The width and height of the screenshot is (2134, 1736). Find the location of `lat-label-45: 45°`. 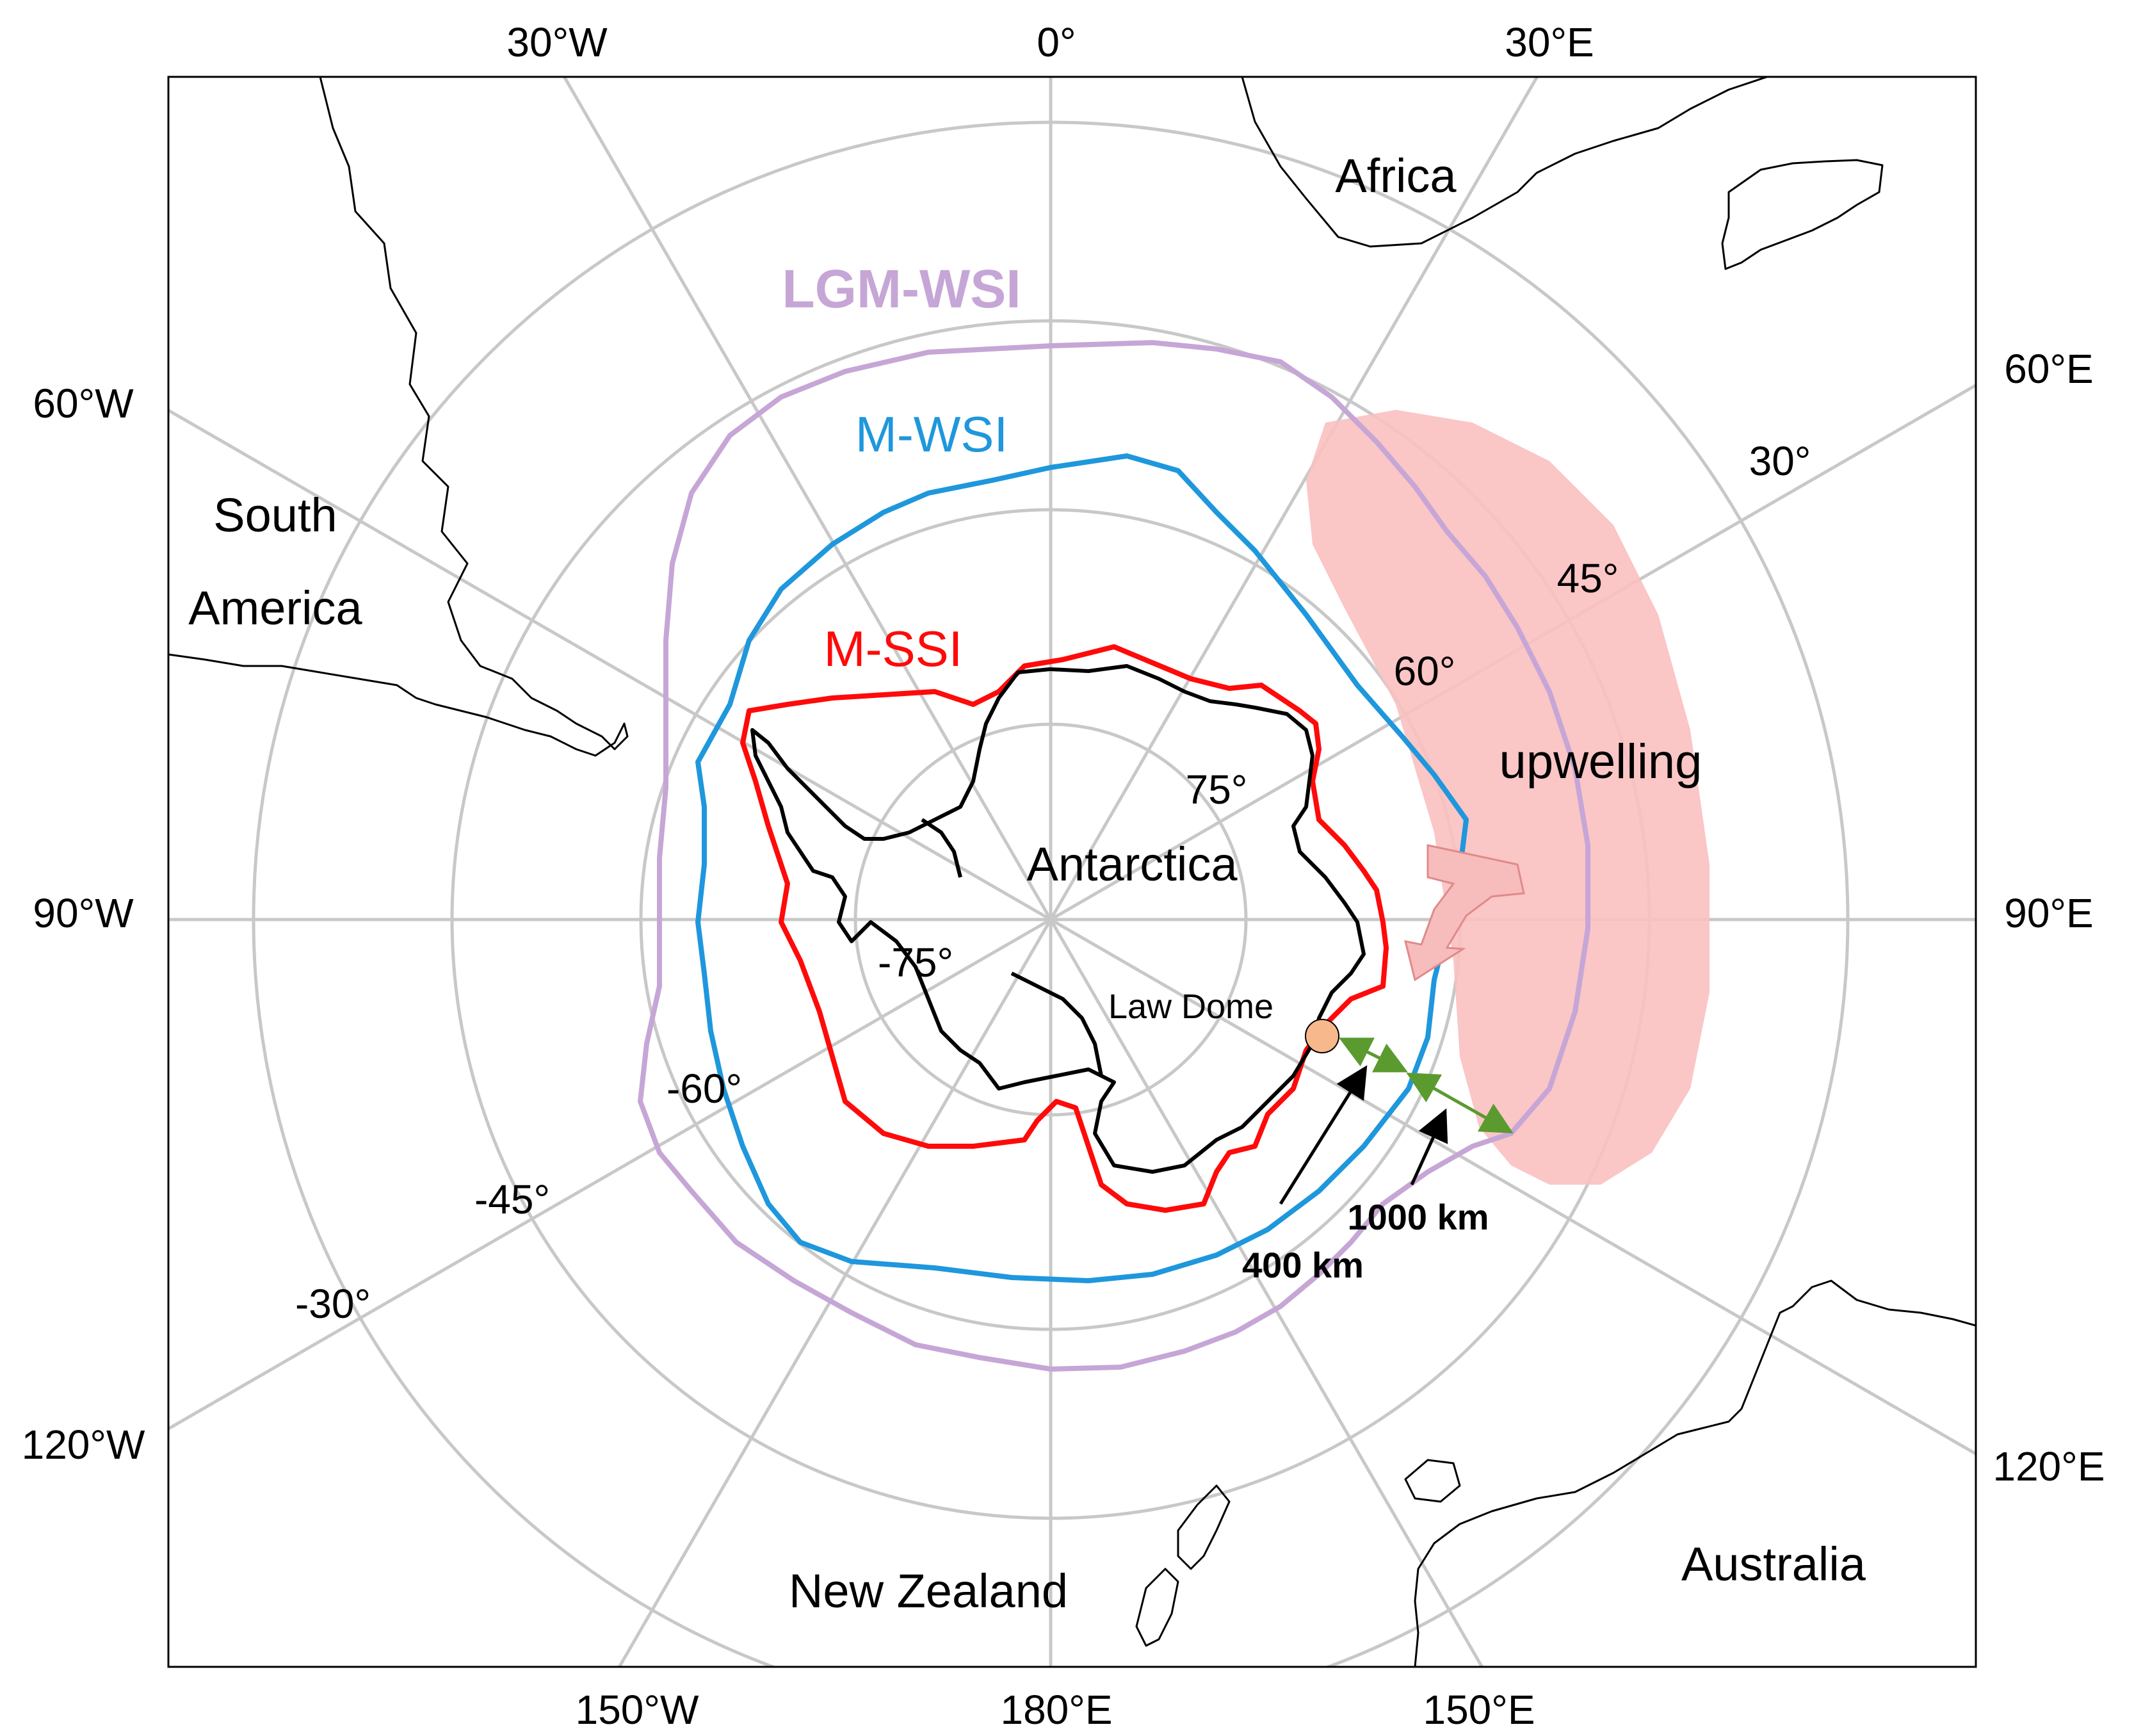

lat-label-45: 45° is located at coordinates (1588, 578).